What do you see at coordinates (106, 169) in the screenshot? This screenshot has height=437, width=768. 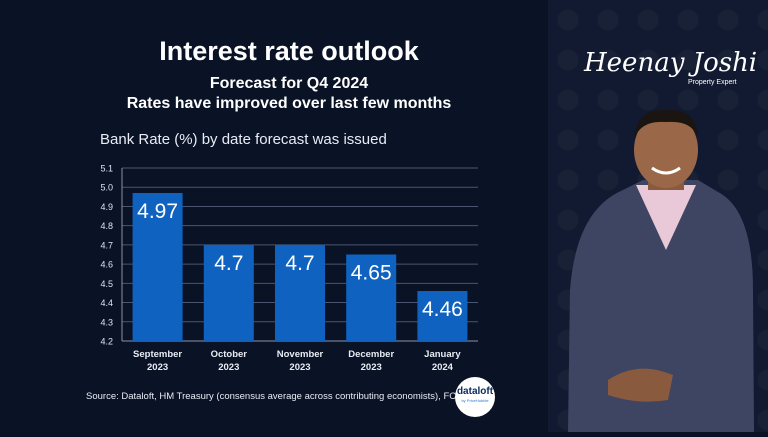 I see `y-tick-label: 5.1` at bounding box center [106, 169].